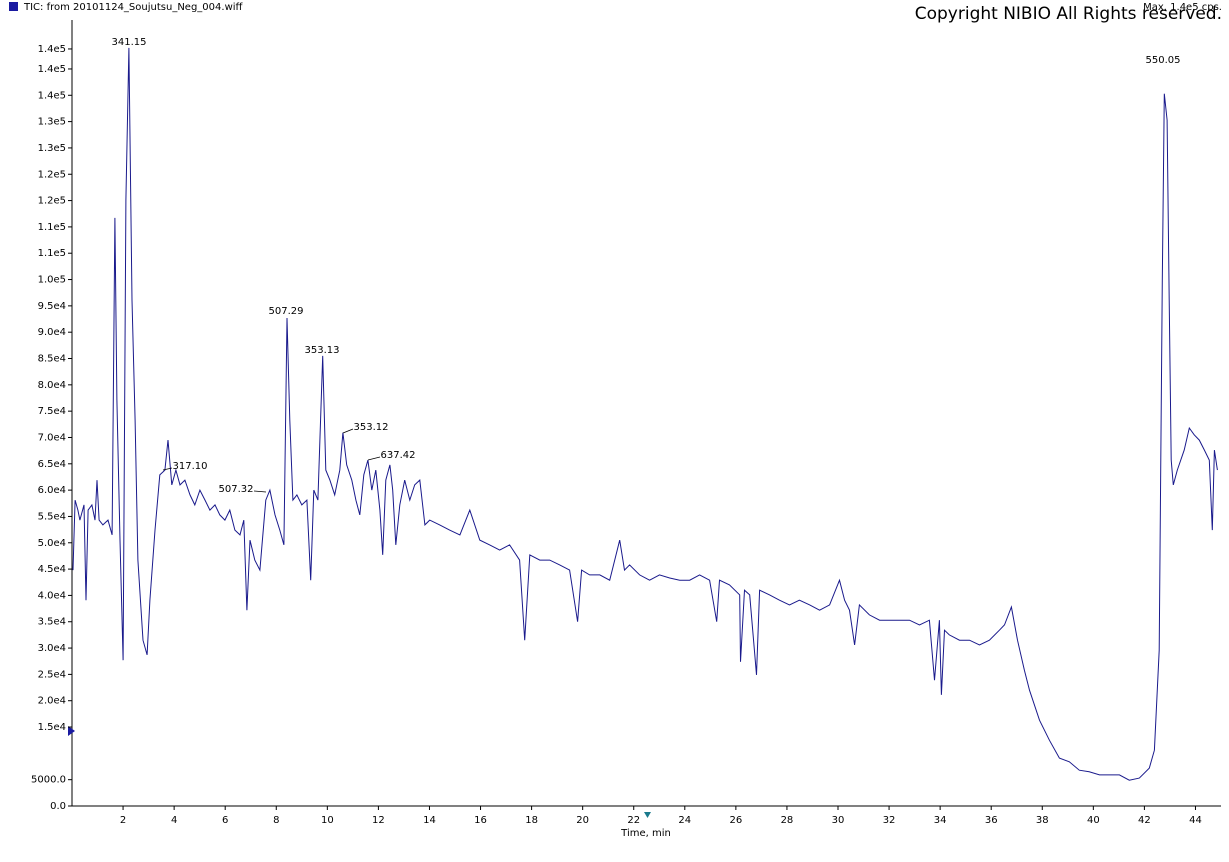  What do you see at coordinates (371, 427) in the screenshot?
I see `peak-label: 353.12` at bounding box center [371, 427].